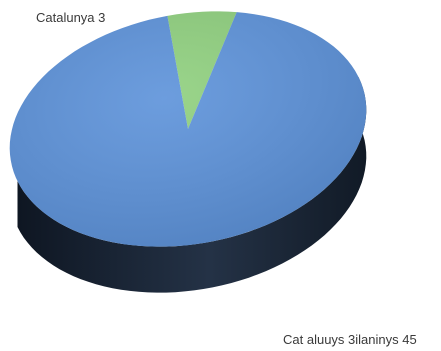 This screenshot has height=351, width=441. I want to click on slice-label-cat-aluuys: Cat aluuys 3ilaninys 45, so click(350, 339).